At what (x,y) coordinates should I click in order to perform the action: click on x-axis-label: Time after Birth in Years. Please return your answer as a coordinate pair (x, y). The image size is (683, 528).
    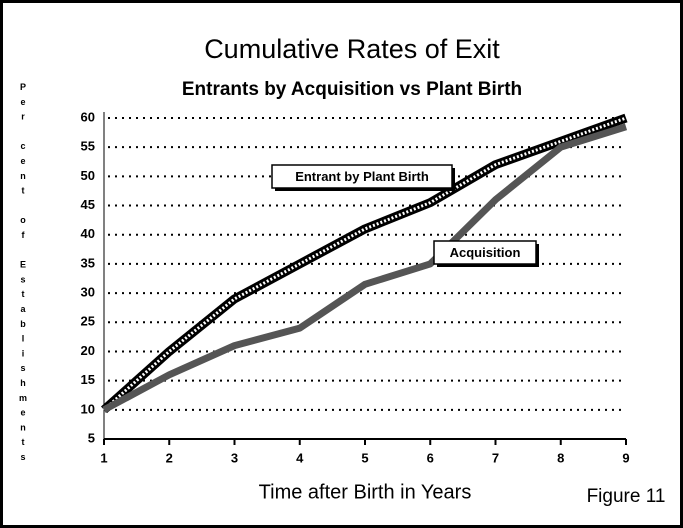
    Looking at the image, I should click on (365, 492).